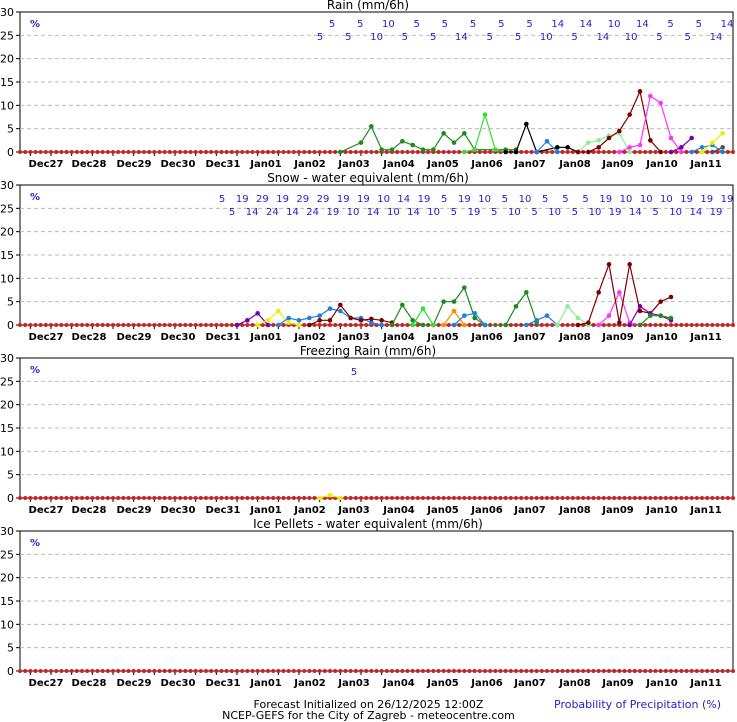 The image size is (737, 722). What do you see at coordinates (178, 337) in the screenshot?
I see `x-tick-label: Dec30` at bounding box center [178, 337].